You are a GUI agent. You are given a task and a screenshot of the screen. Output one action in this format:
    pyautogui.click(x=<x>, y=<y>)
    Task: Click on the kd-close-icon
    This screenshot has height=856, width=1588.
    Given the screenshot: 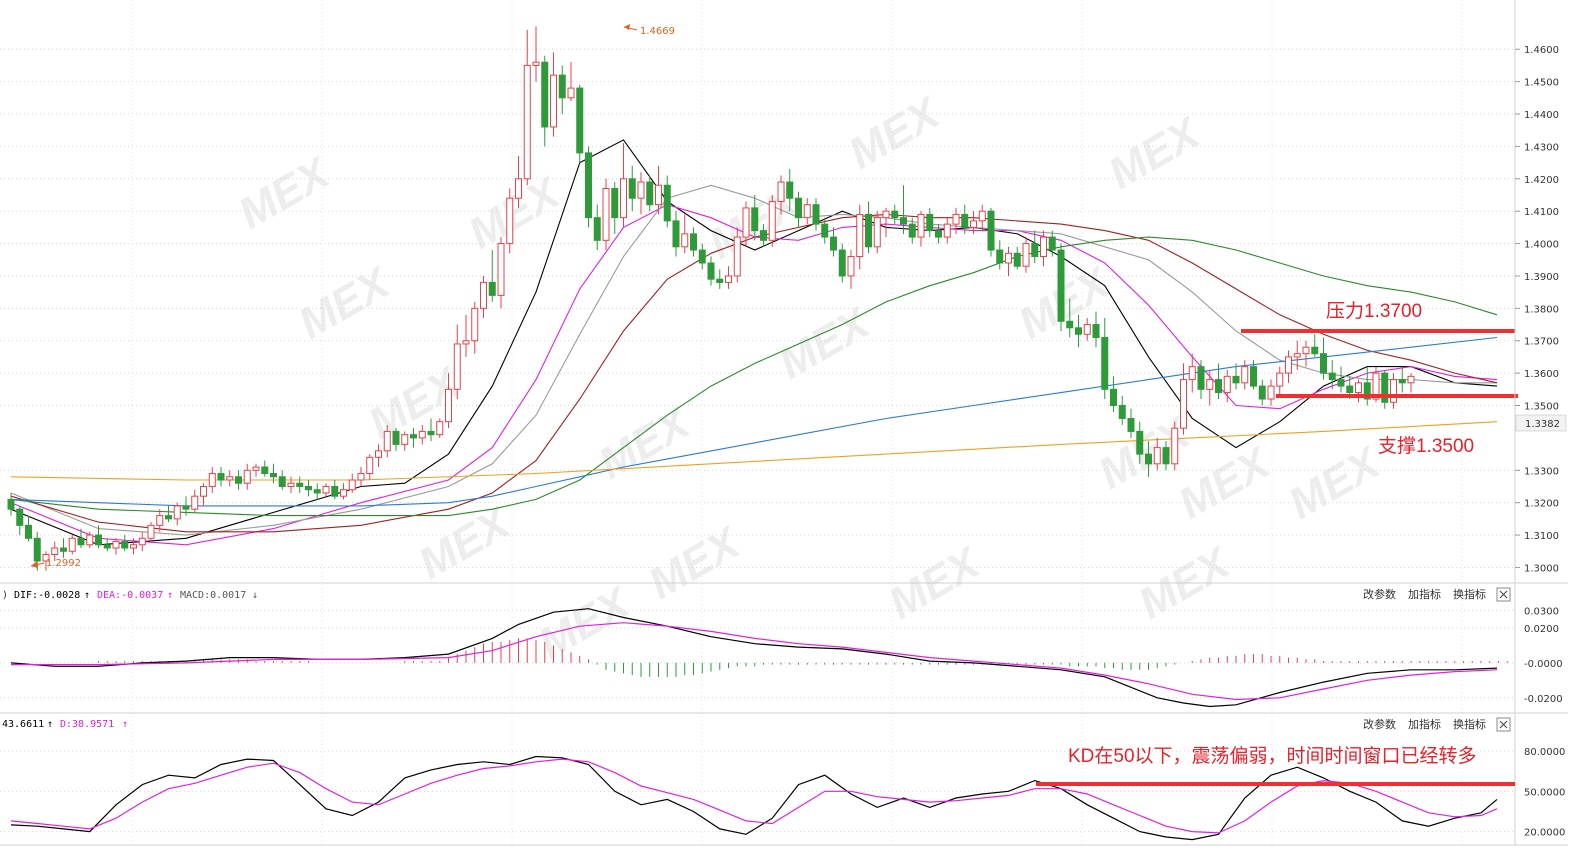 What is the action you would take?
    pyautogui.click(x=1503, y=724)
    